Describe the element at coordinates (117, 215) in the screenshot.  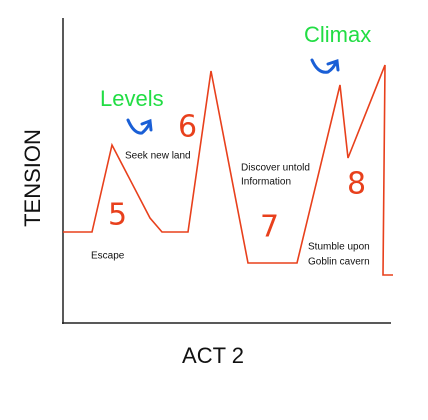
I see `level-number: 5` at that location.